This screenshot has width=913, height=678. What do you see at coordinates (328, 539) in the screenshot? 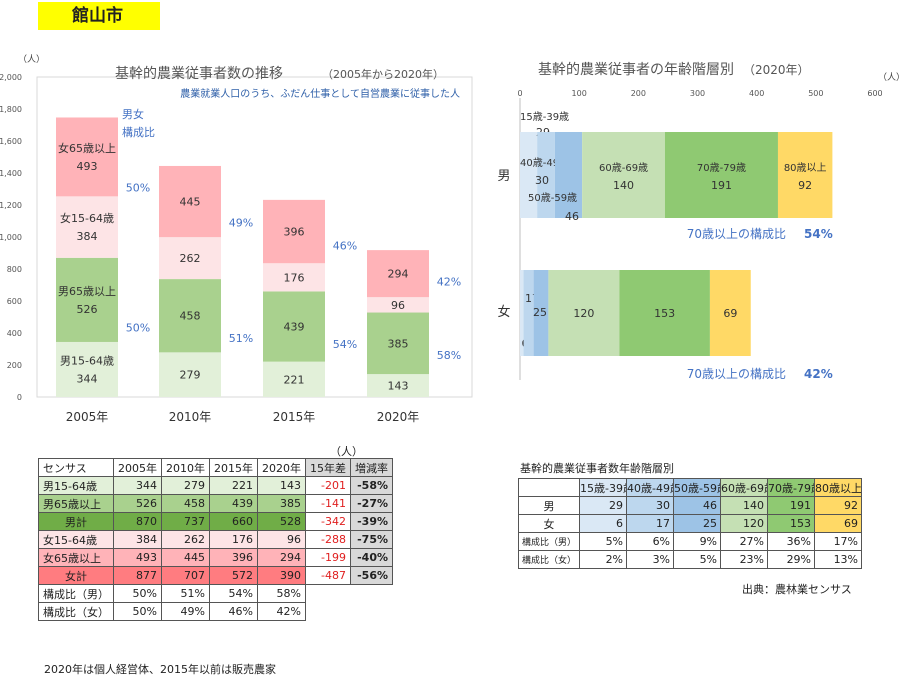
I see `table-cell: -288` at bounding box center [328, 539].